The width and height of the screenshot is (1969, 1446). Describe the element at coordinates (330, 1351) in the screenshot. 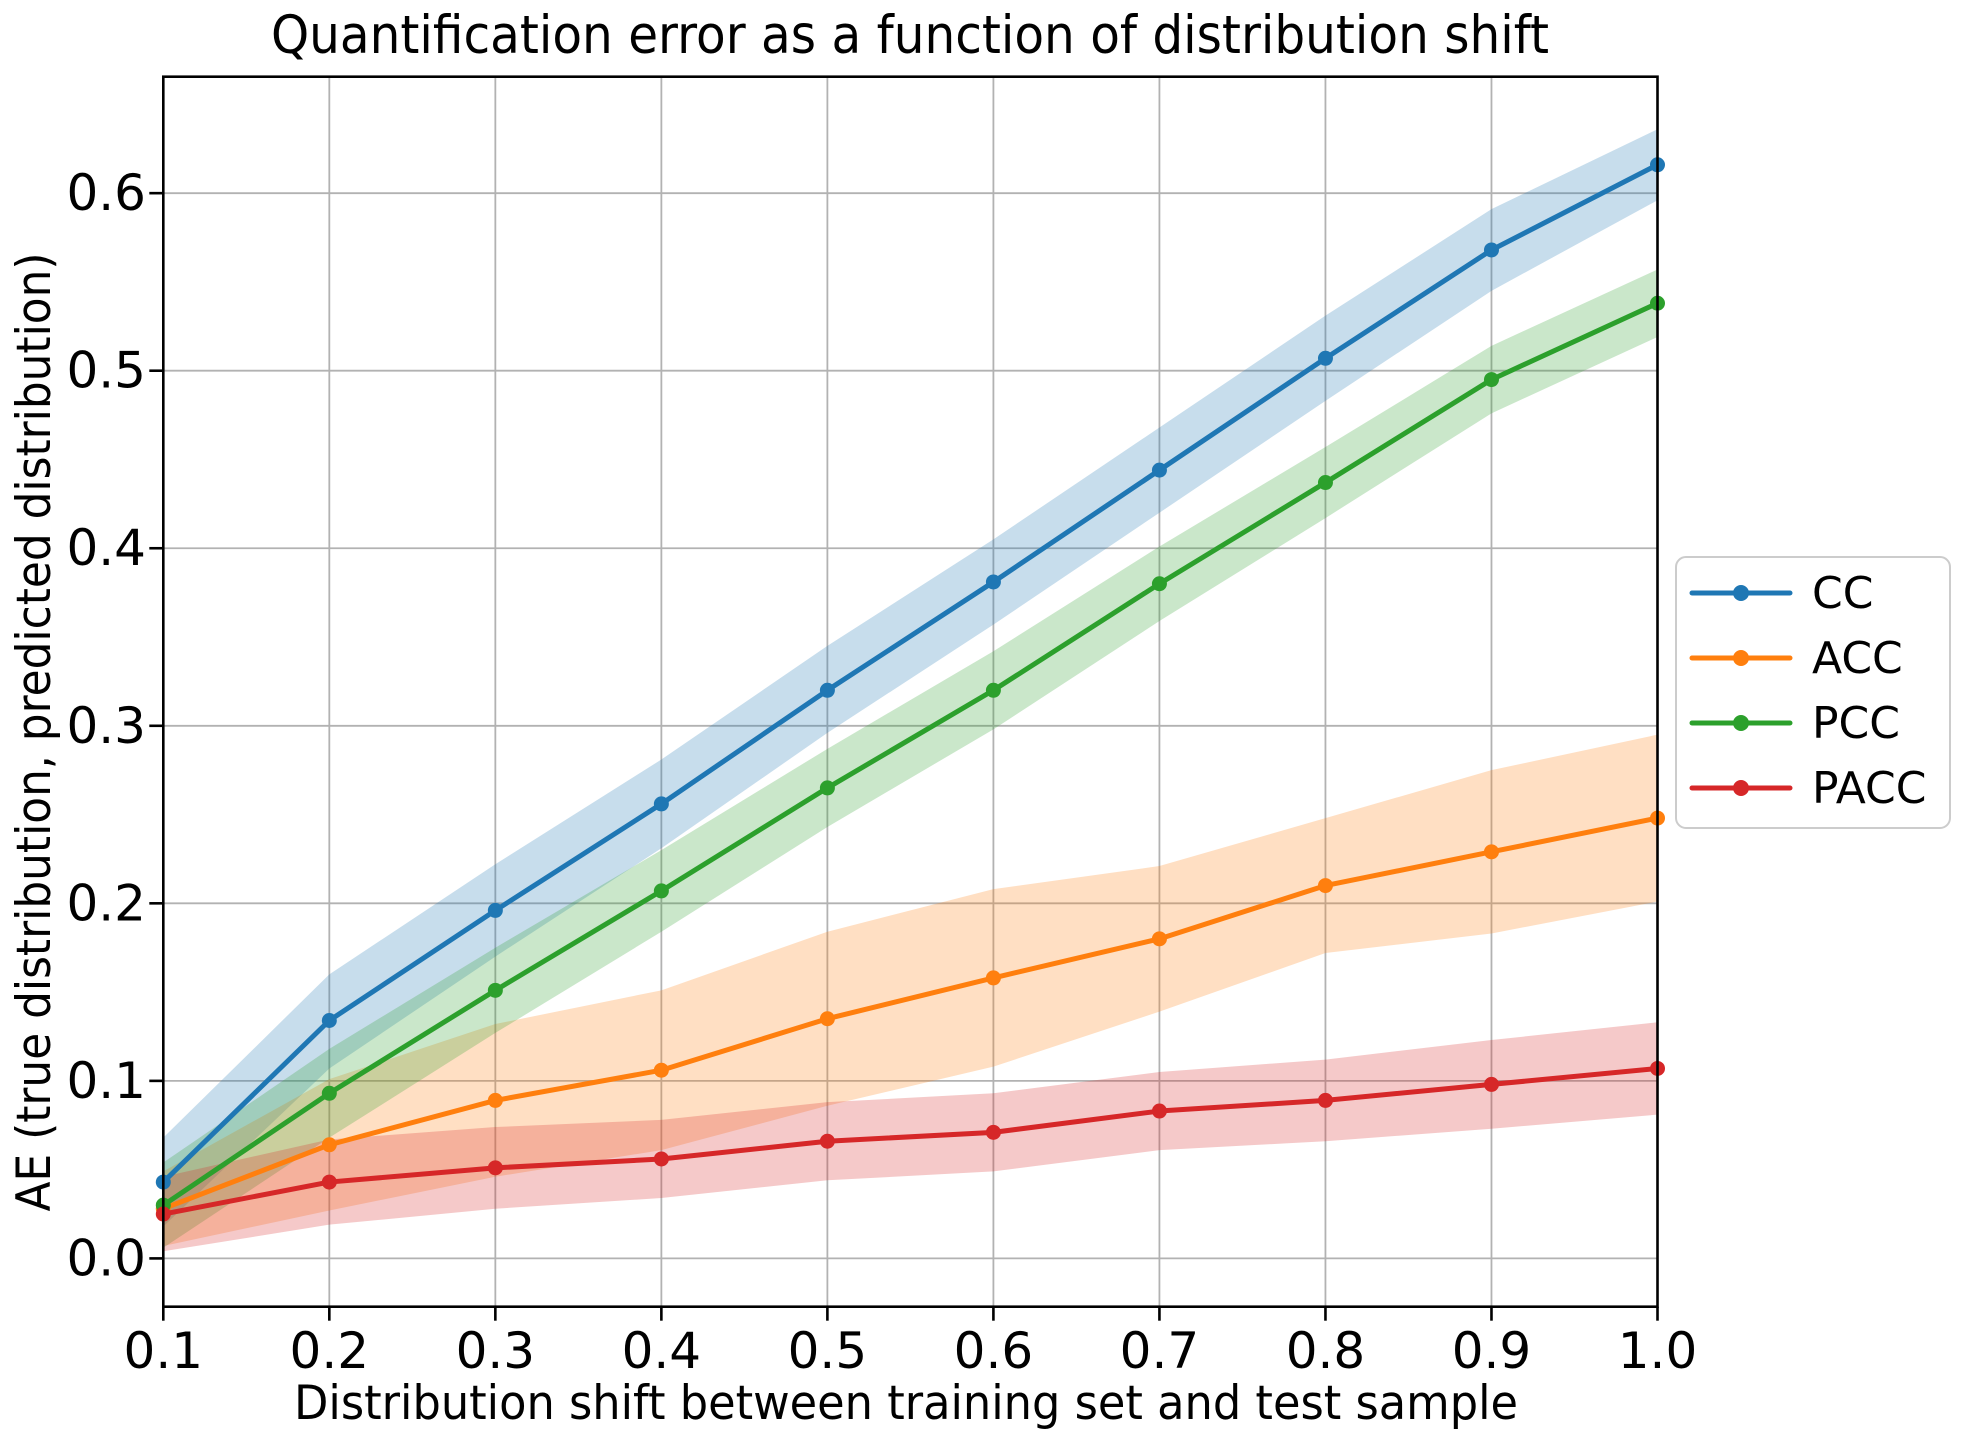

I see `x-tick-label: 0.2` at that location.